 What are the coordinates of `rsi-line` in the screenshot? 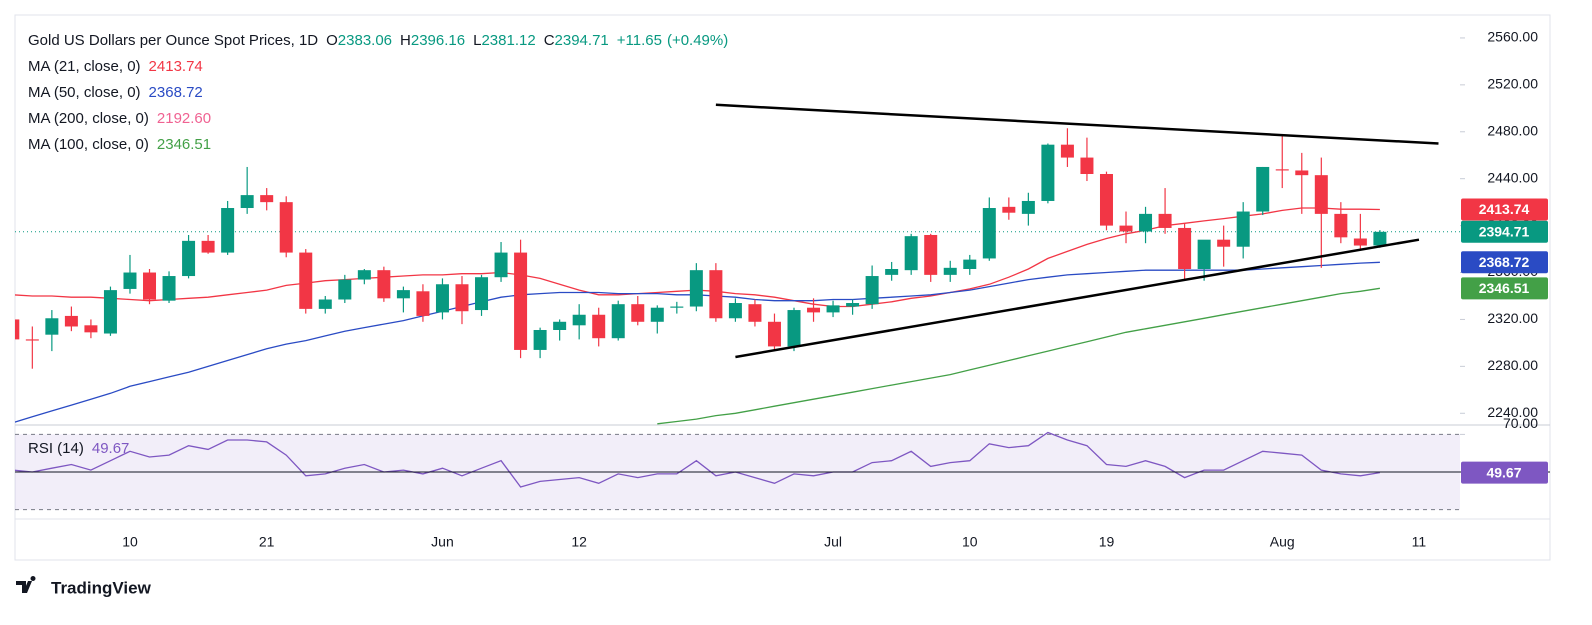 It's located at (698, 459).